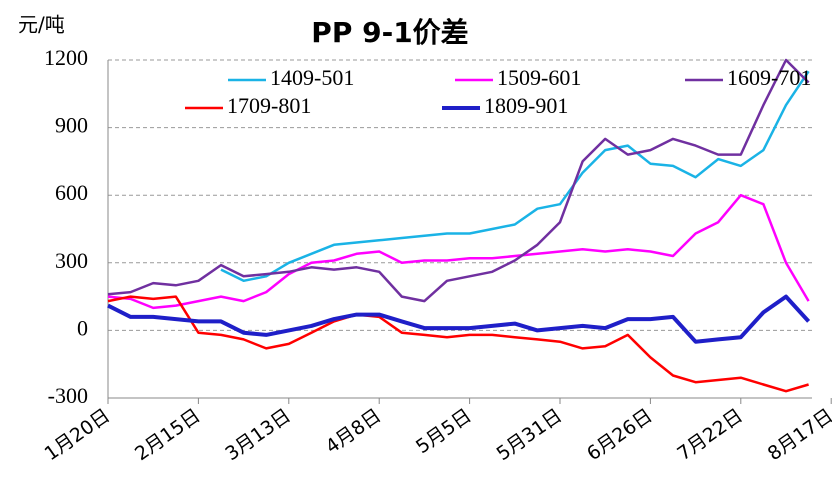  I want to click on y-tick-label: 1200, so click(66, 57).